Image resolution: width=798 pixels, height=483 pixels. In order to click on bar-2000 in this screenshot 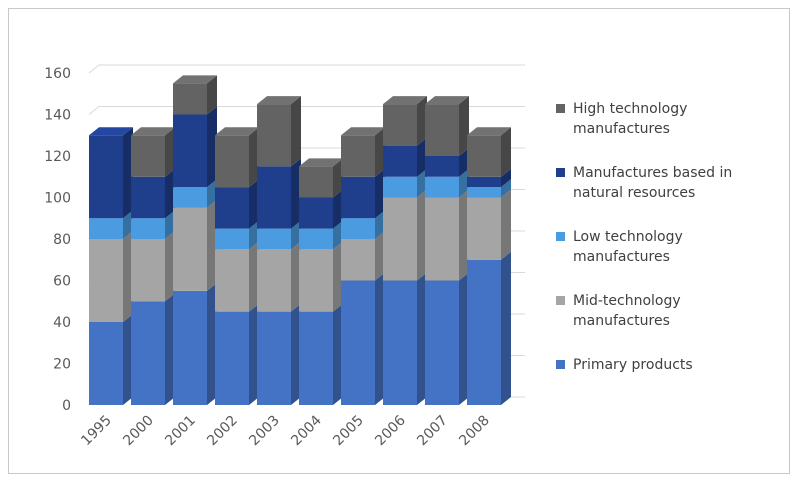, I will do `click(153, 266)`.